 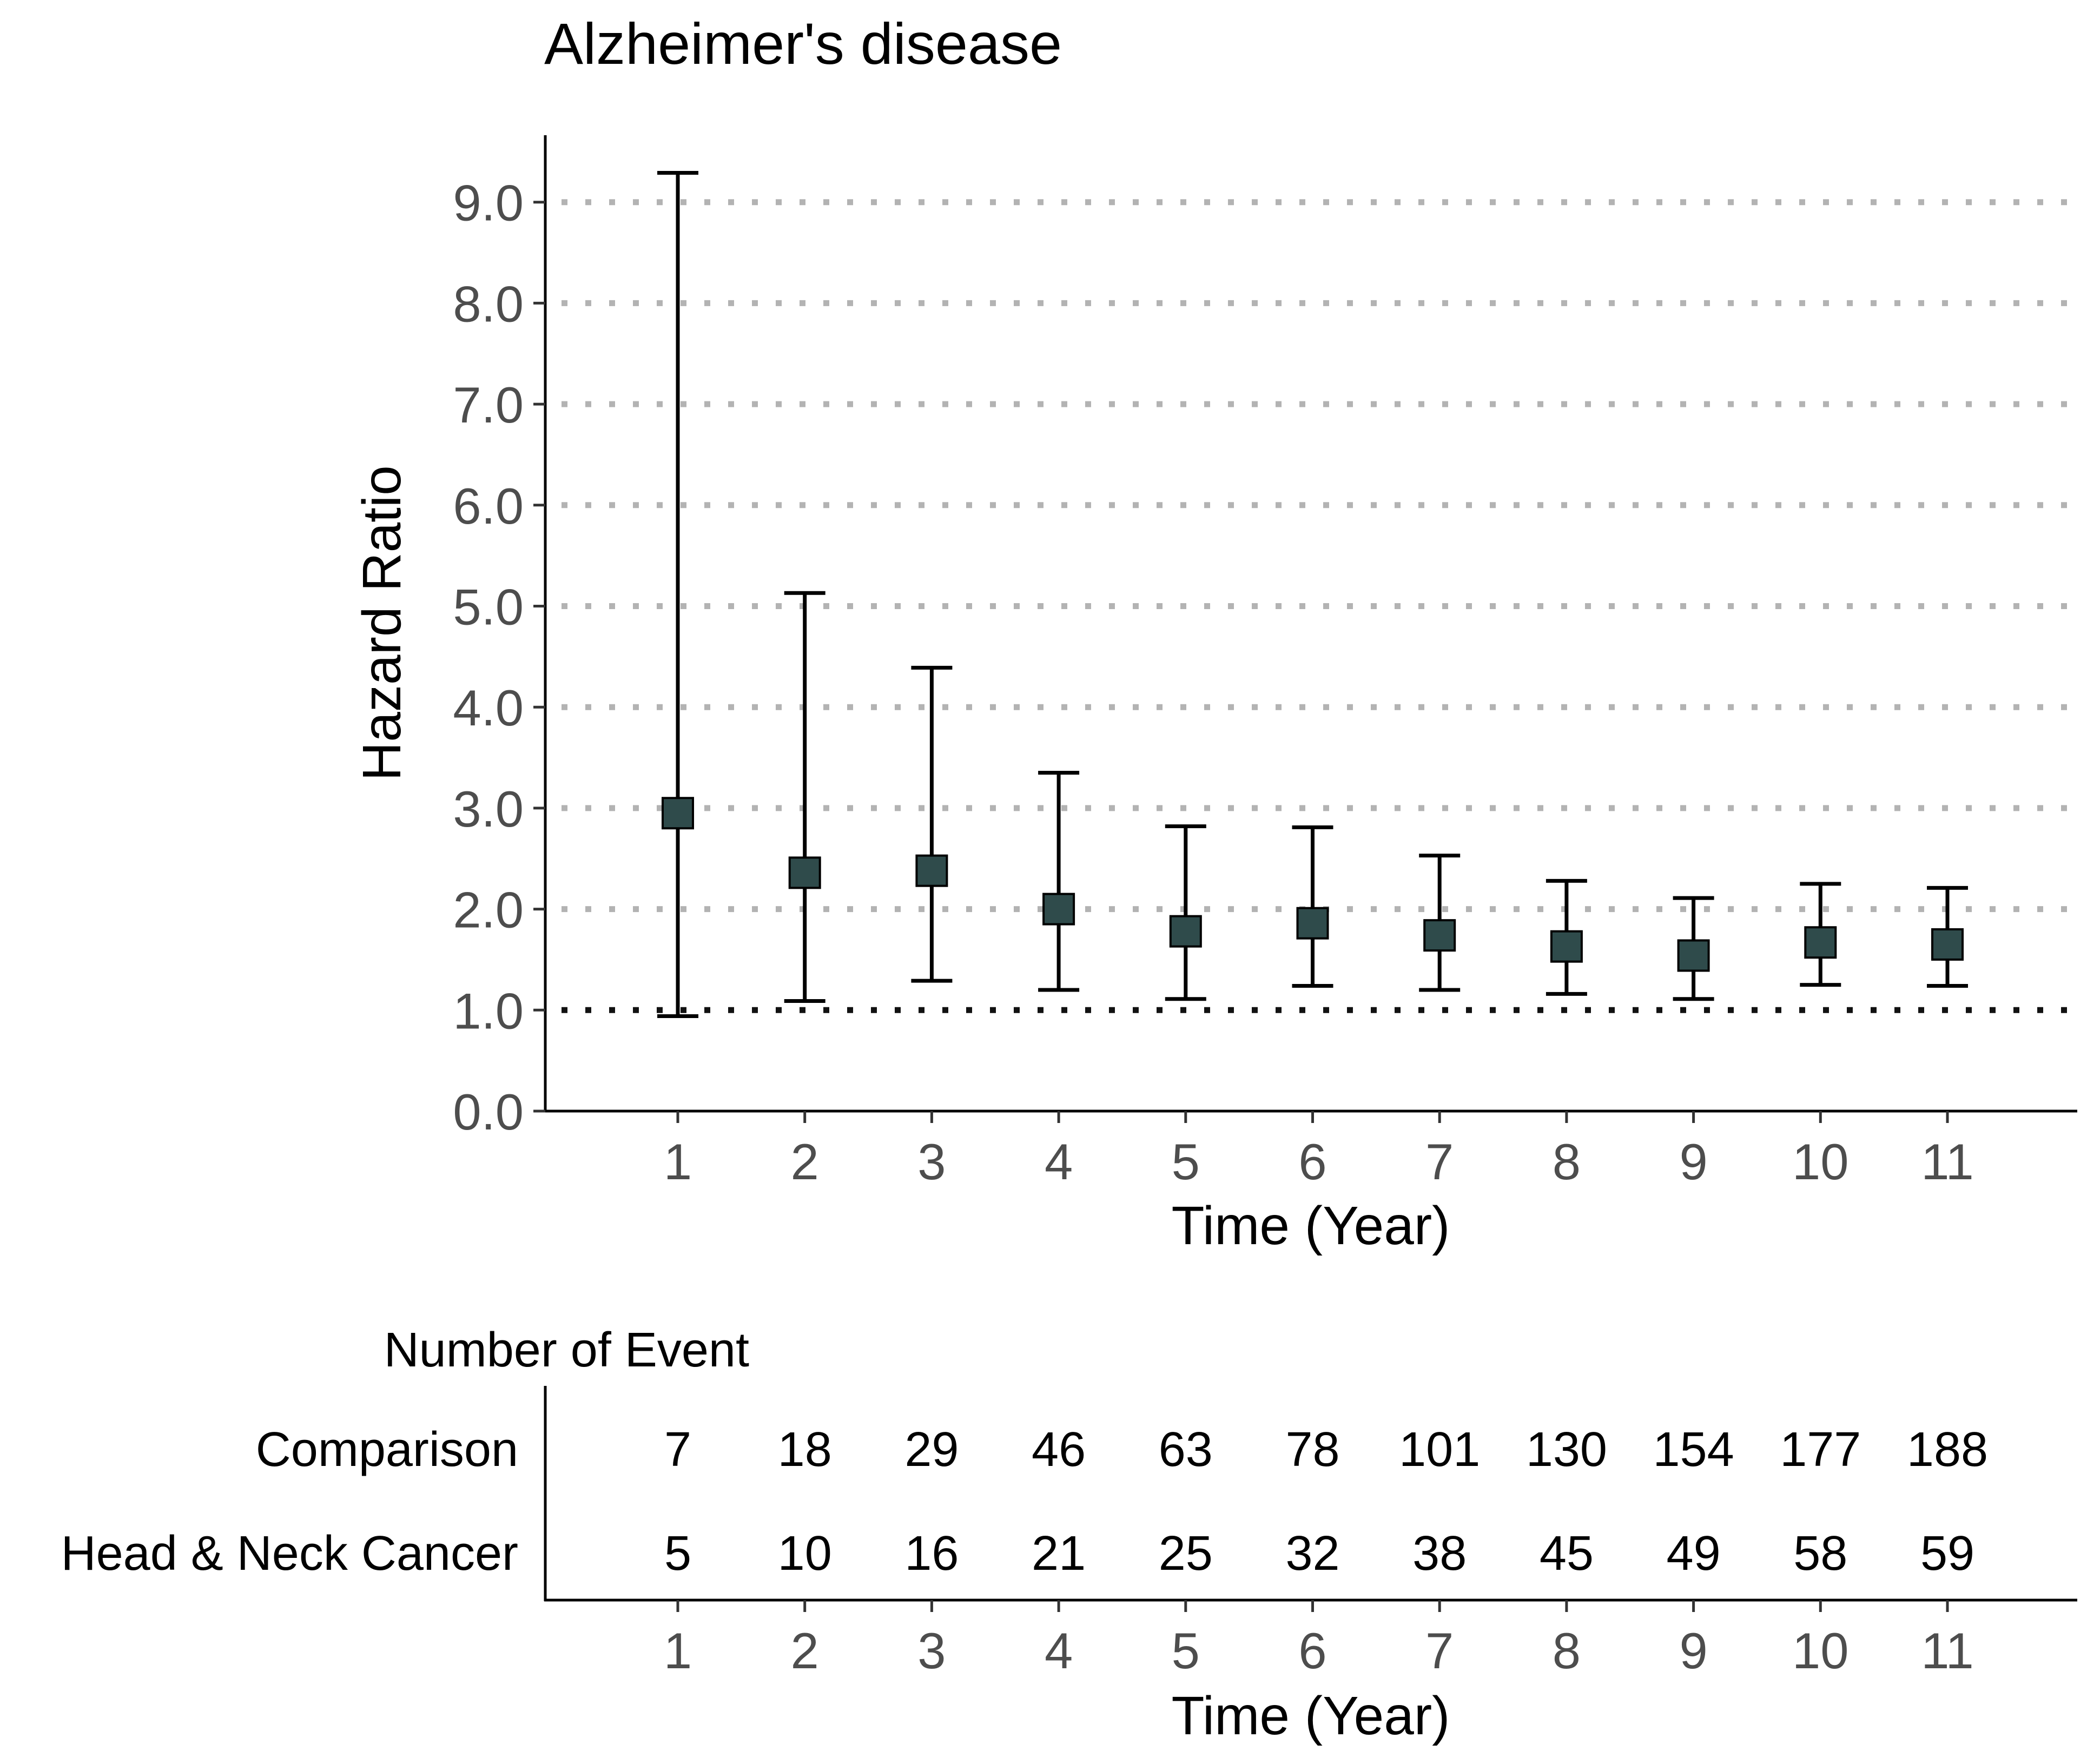 What do you see at coordinates (678, 1162) in the screenshot?
I see `x-tick-label-0: 1` at bounding box center [678, 1162].